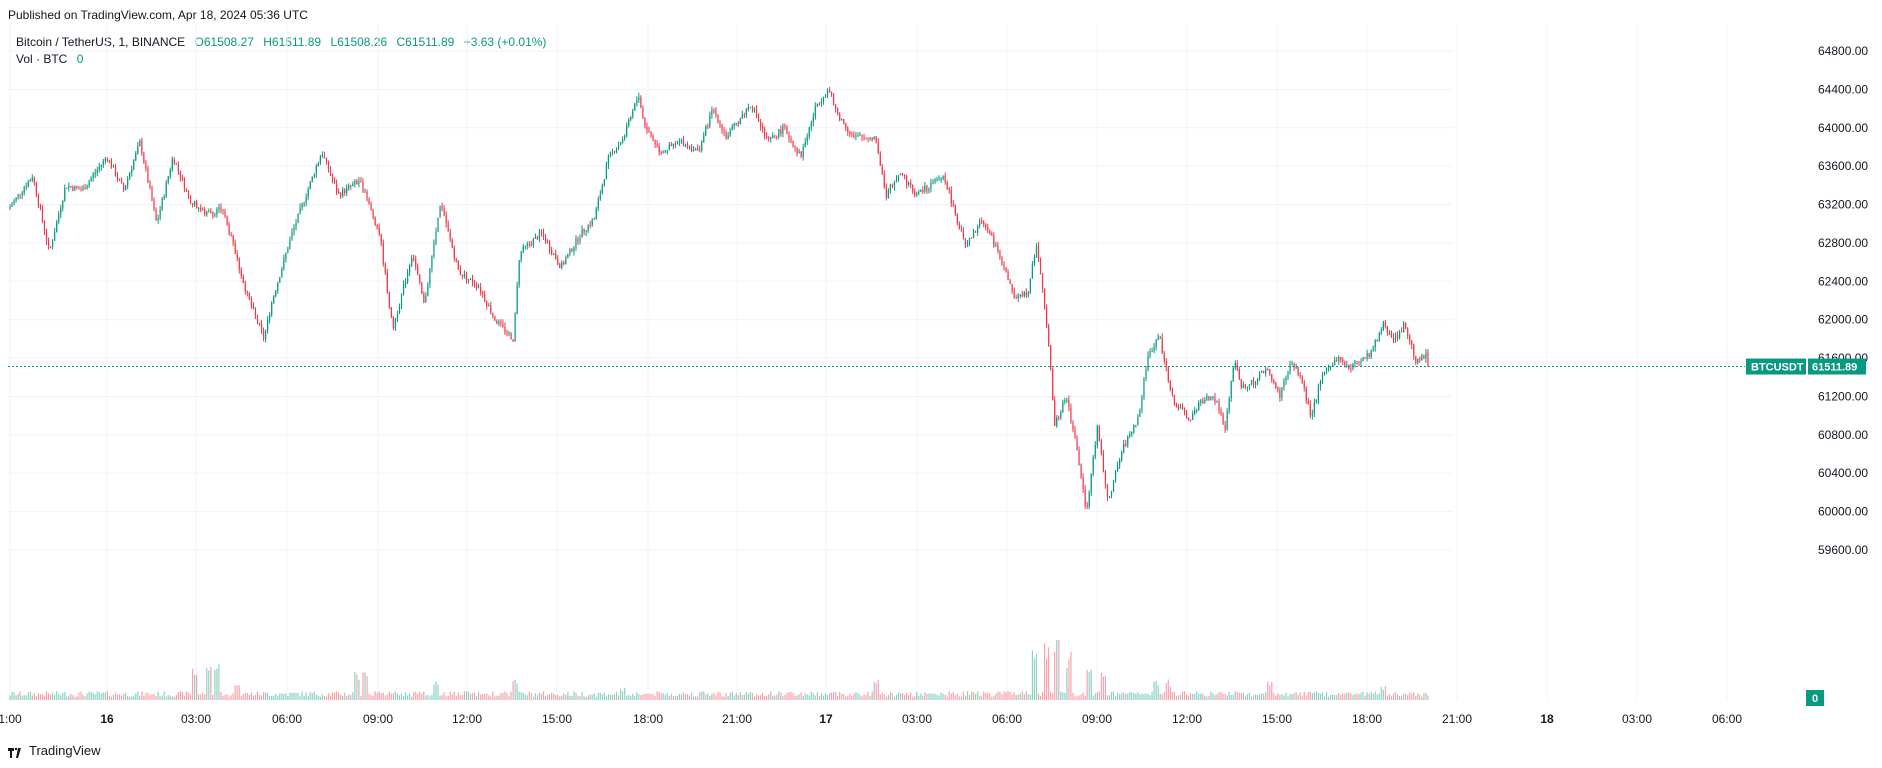  I want to click on volume-label: Vol · BTC, so click(42, 59).